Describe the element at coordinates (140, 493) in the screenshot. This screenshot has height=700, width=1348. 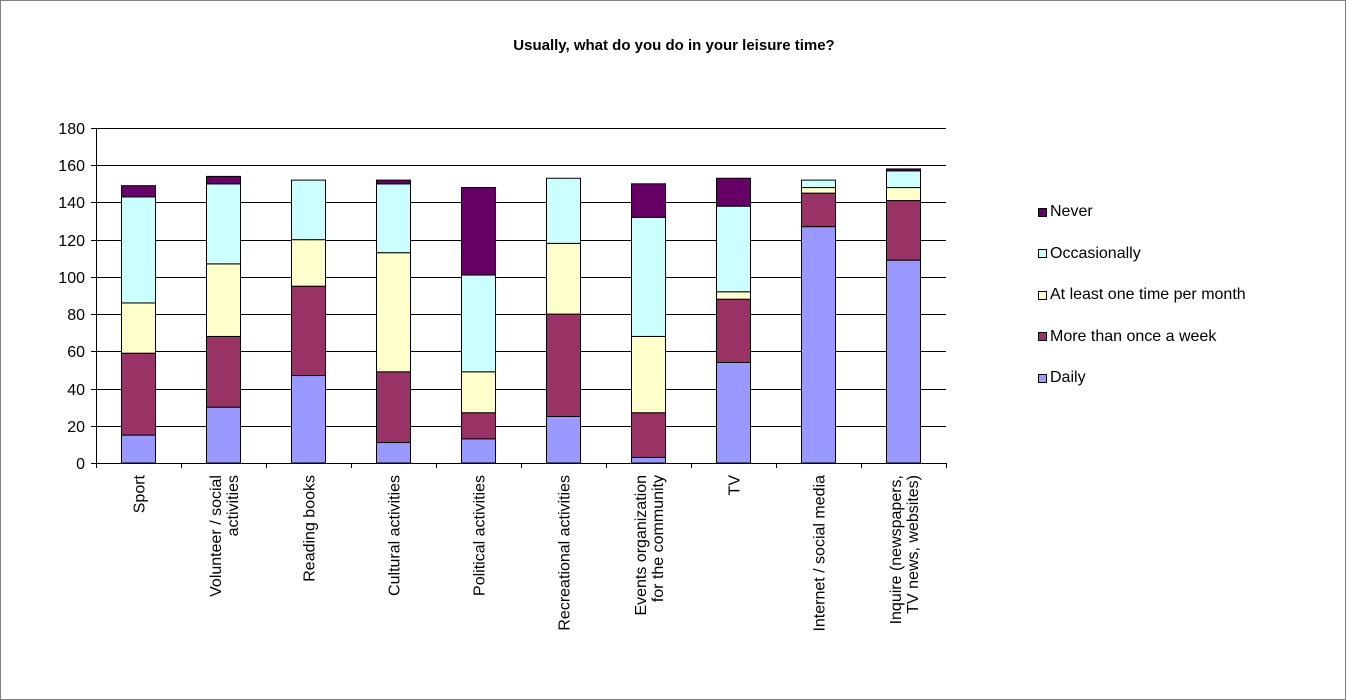
I see `x-tick-label: Sport` at that location.